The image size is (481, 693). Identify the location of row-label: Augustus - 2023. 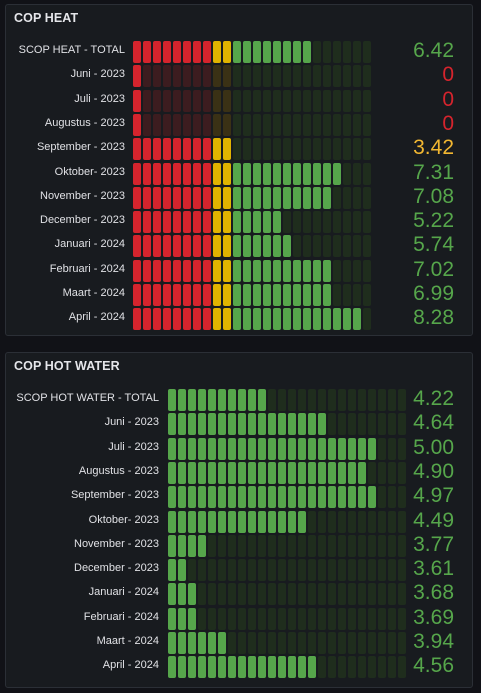
(84, 122).